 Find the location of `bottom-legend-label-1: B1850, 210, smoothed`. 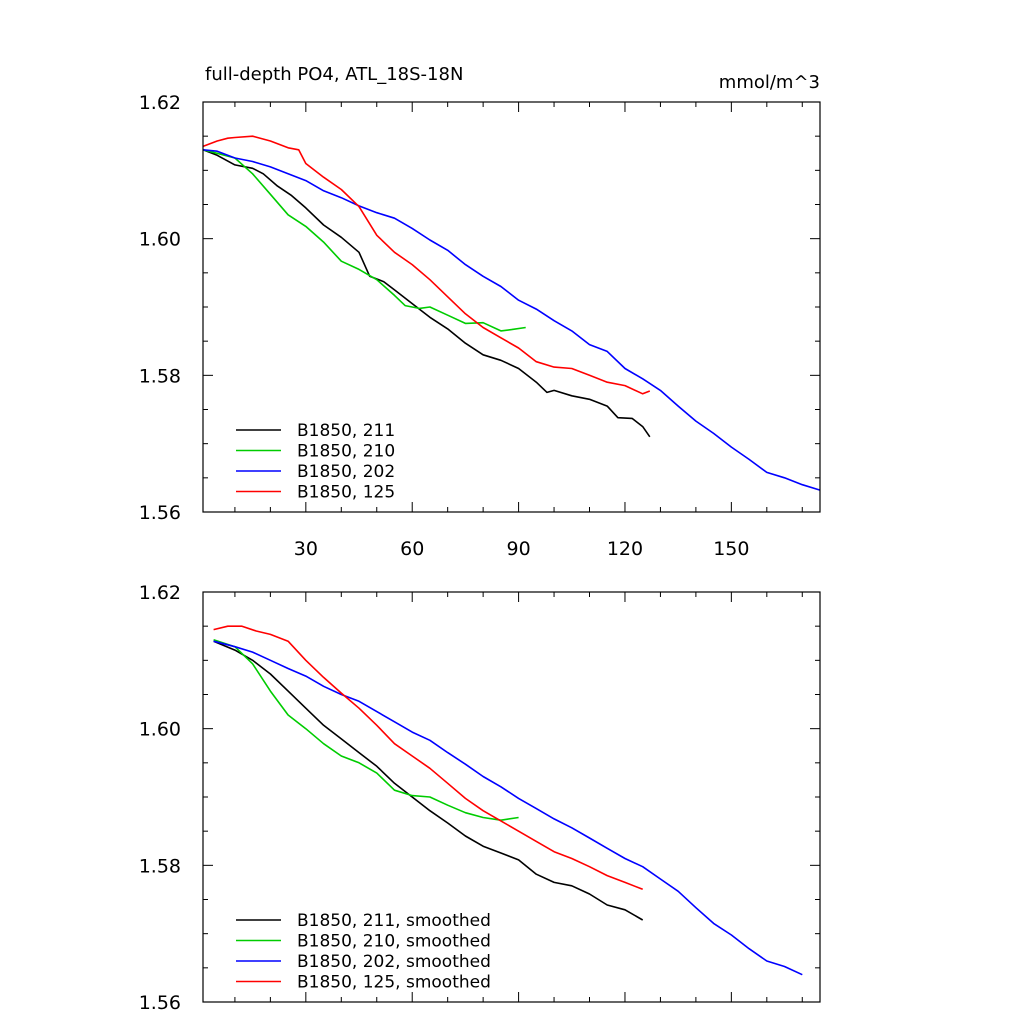

bottom-legend-label-1: B1850, 210, smoothed is located at coordinates (394, 942).